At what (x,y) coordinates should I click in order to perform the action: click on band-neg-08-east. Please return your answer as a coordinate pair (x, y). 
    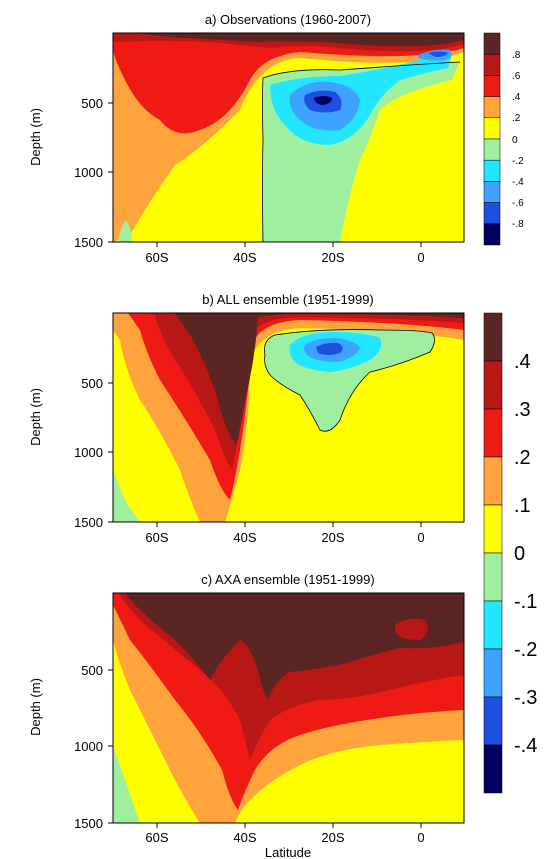
    Looking at the image, I should click on (438, 54).